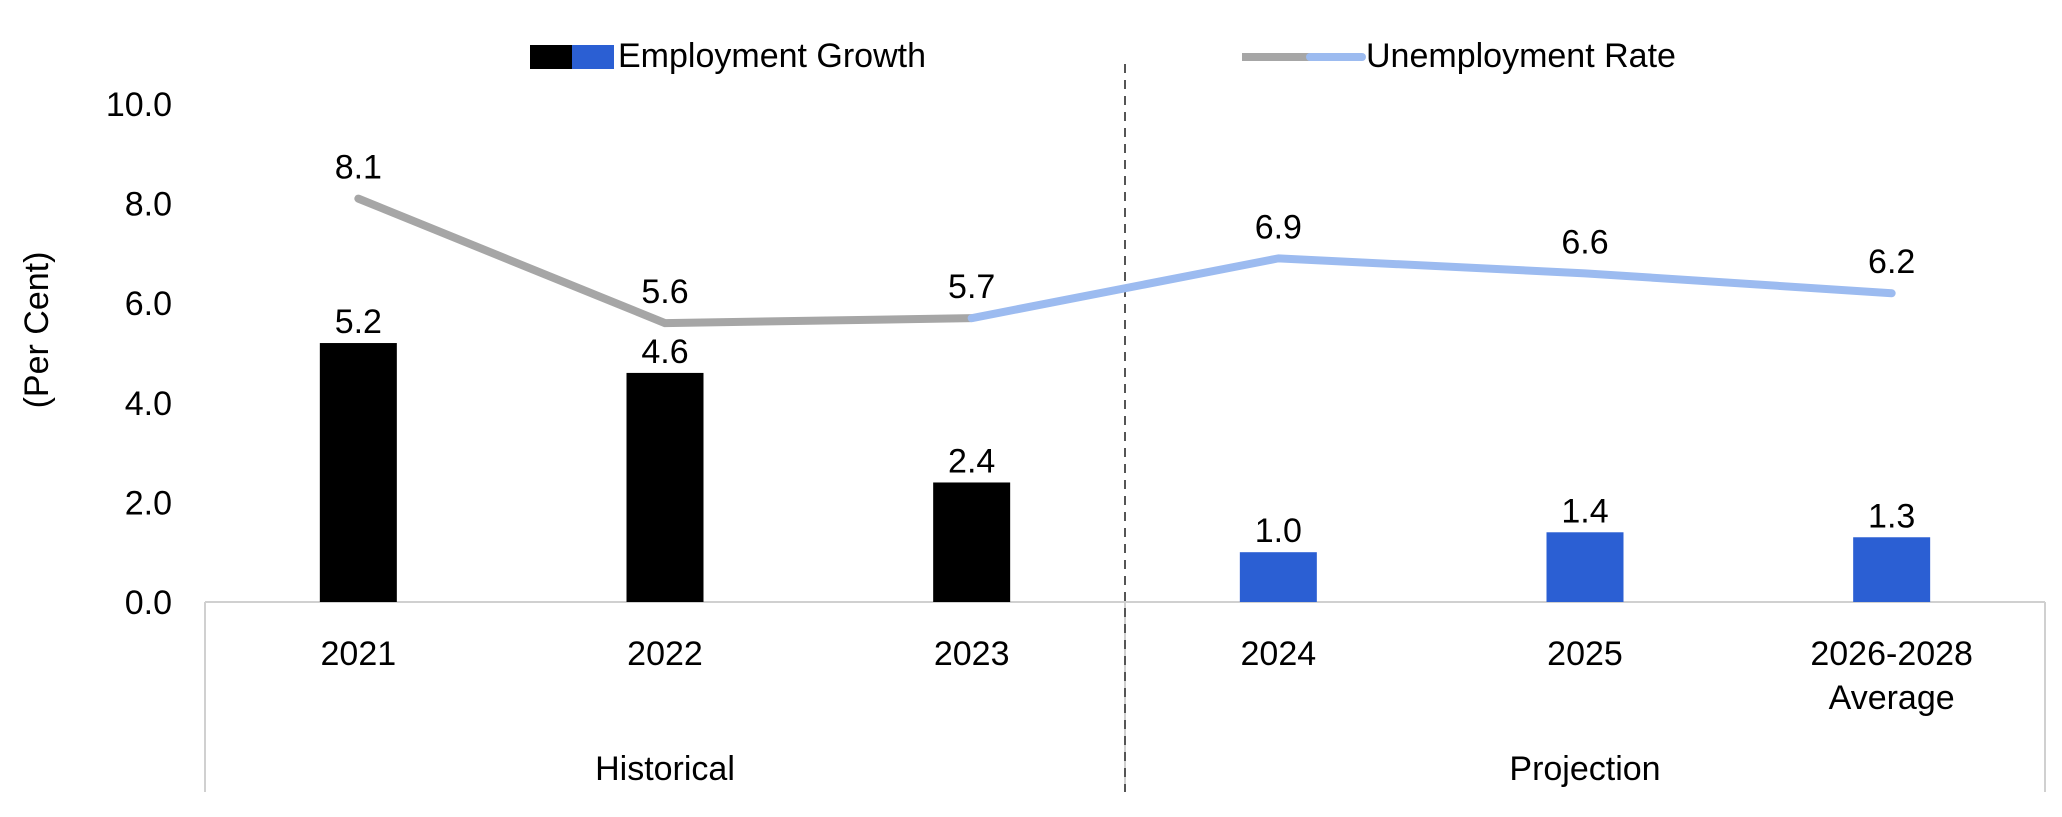 This screenshot has width=2062, height=817. What do you see at coordinates (1279, 654) in the screenshot?
I see `x-tick-label-2024: 2024` at bounding box center [1279, 654].